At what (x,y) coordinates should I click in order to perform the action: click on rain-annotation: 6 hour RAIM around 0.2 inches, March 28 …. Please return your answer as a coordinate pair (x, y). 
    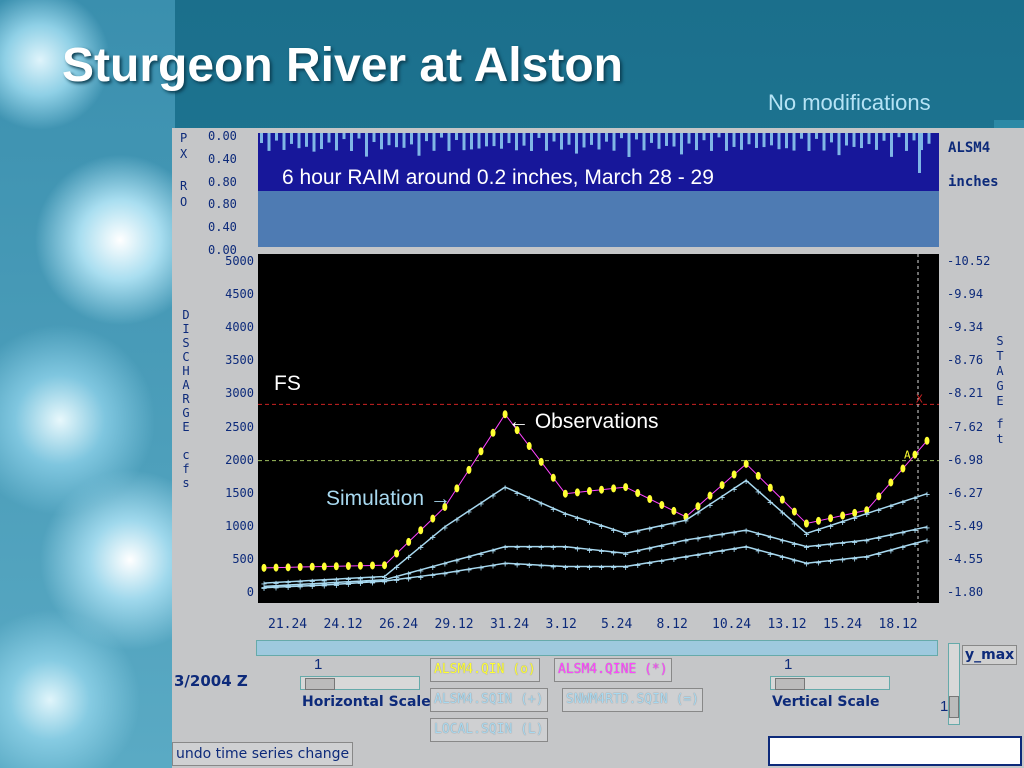
    Looking at the image, I should click on (498, 177).